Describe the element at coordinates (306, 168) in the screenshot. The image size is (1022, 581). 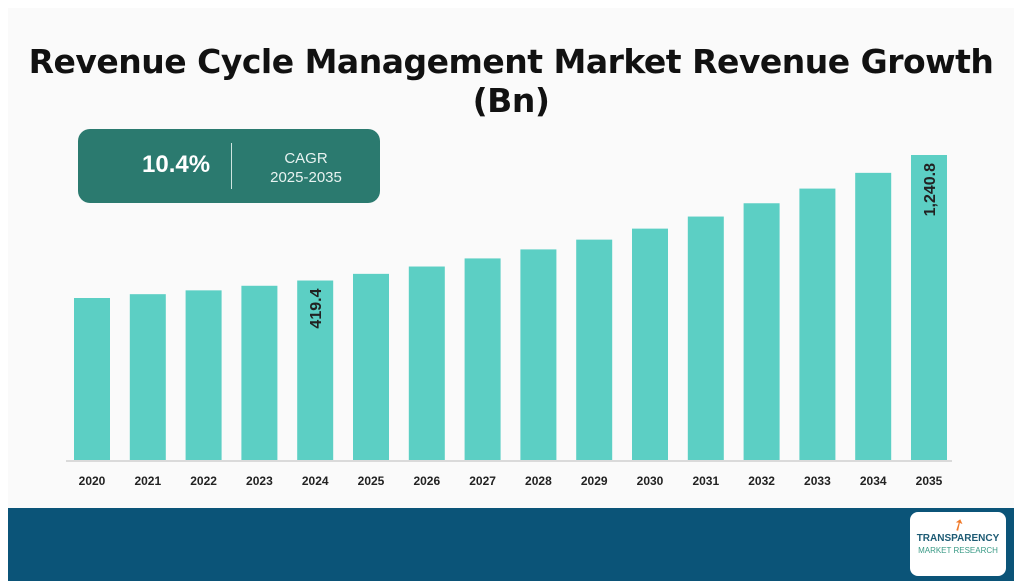
I see `cagr-label-block: CAGR 2025-2035` at that location.